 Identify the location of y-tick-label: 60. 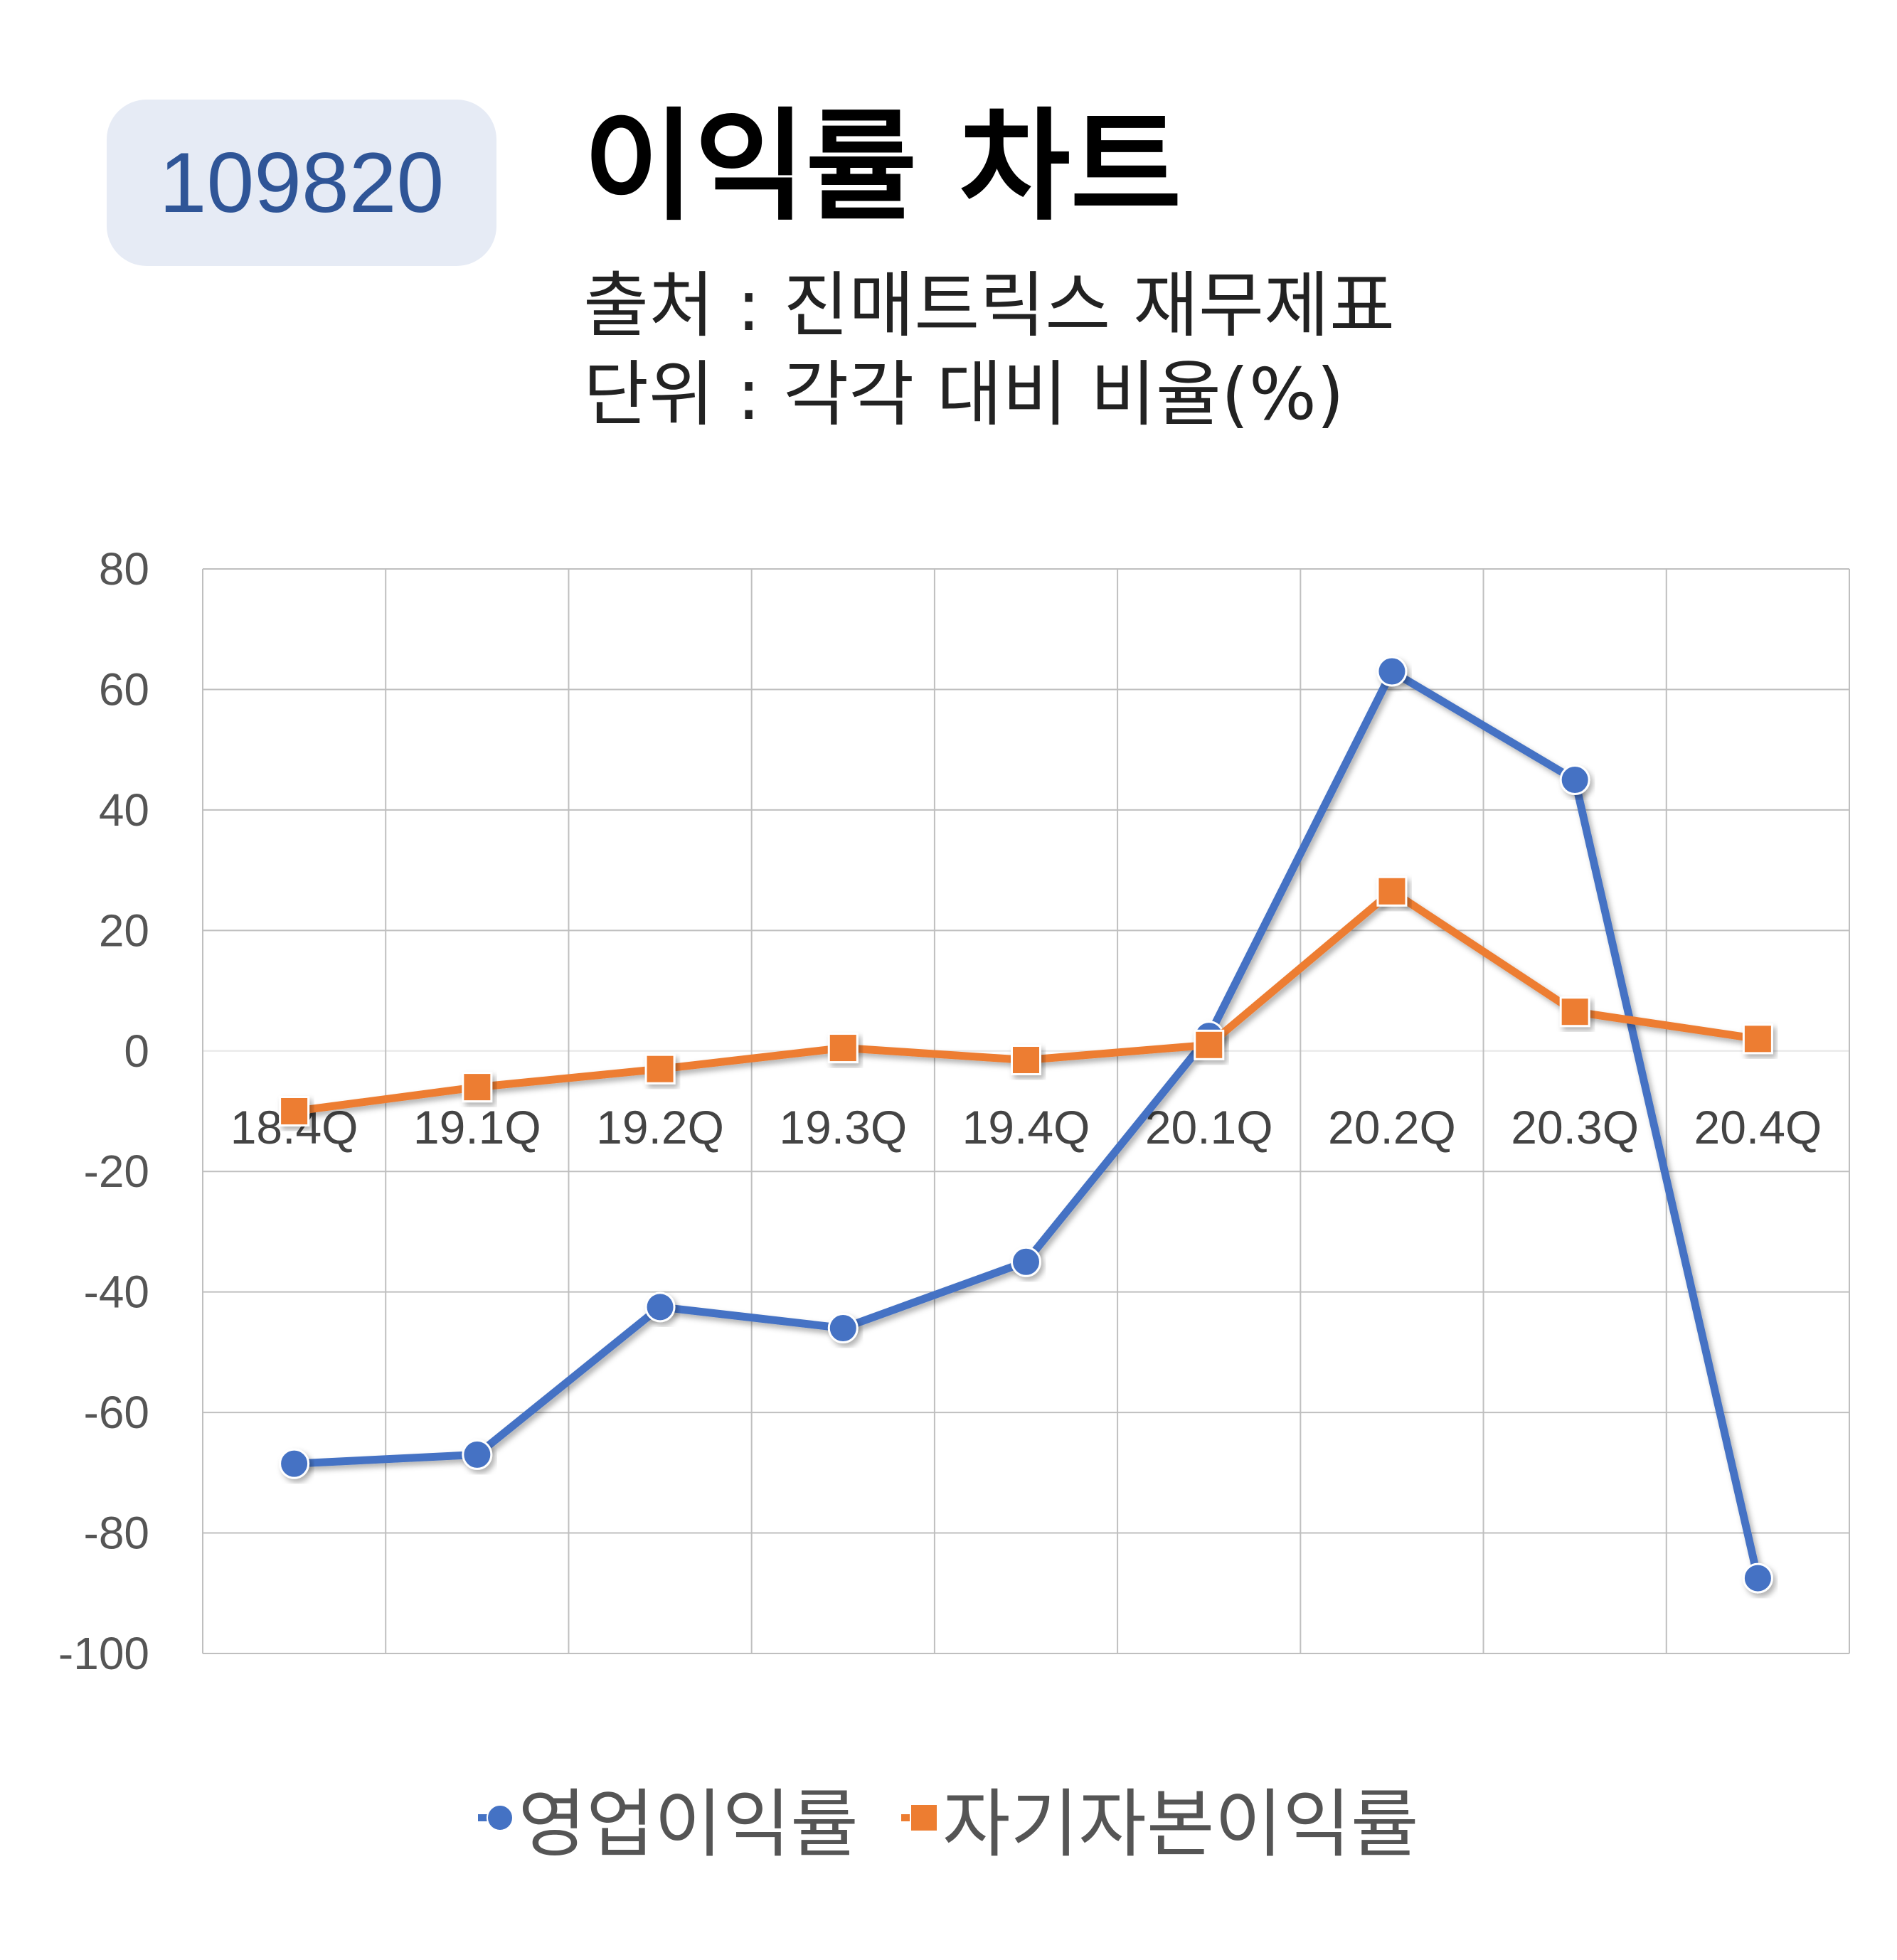
(124, 689).